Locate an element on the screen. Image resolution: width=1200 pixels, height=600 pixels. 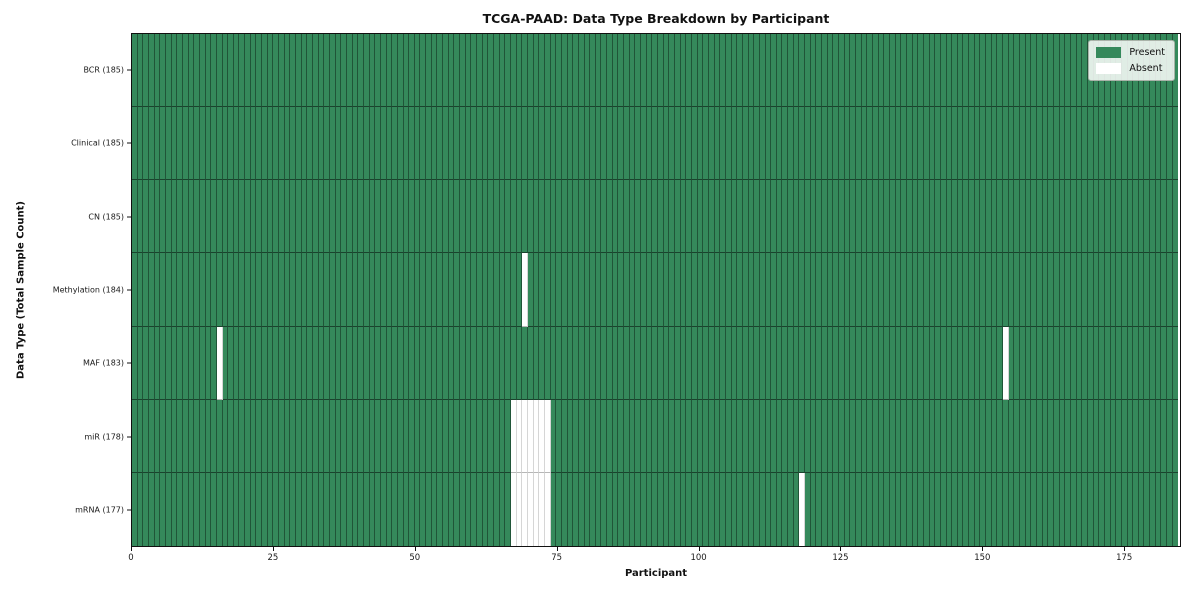
xtick-label-75: 75 is located at coordinates (557, 558).